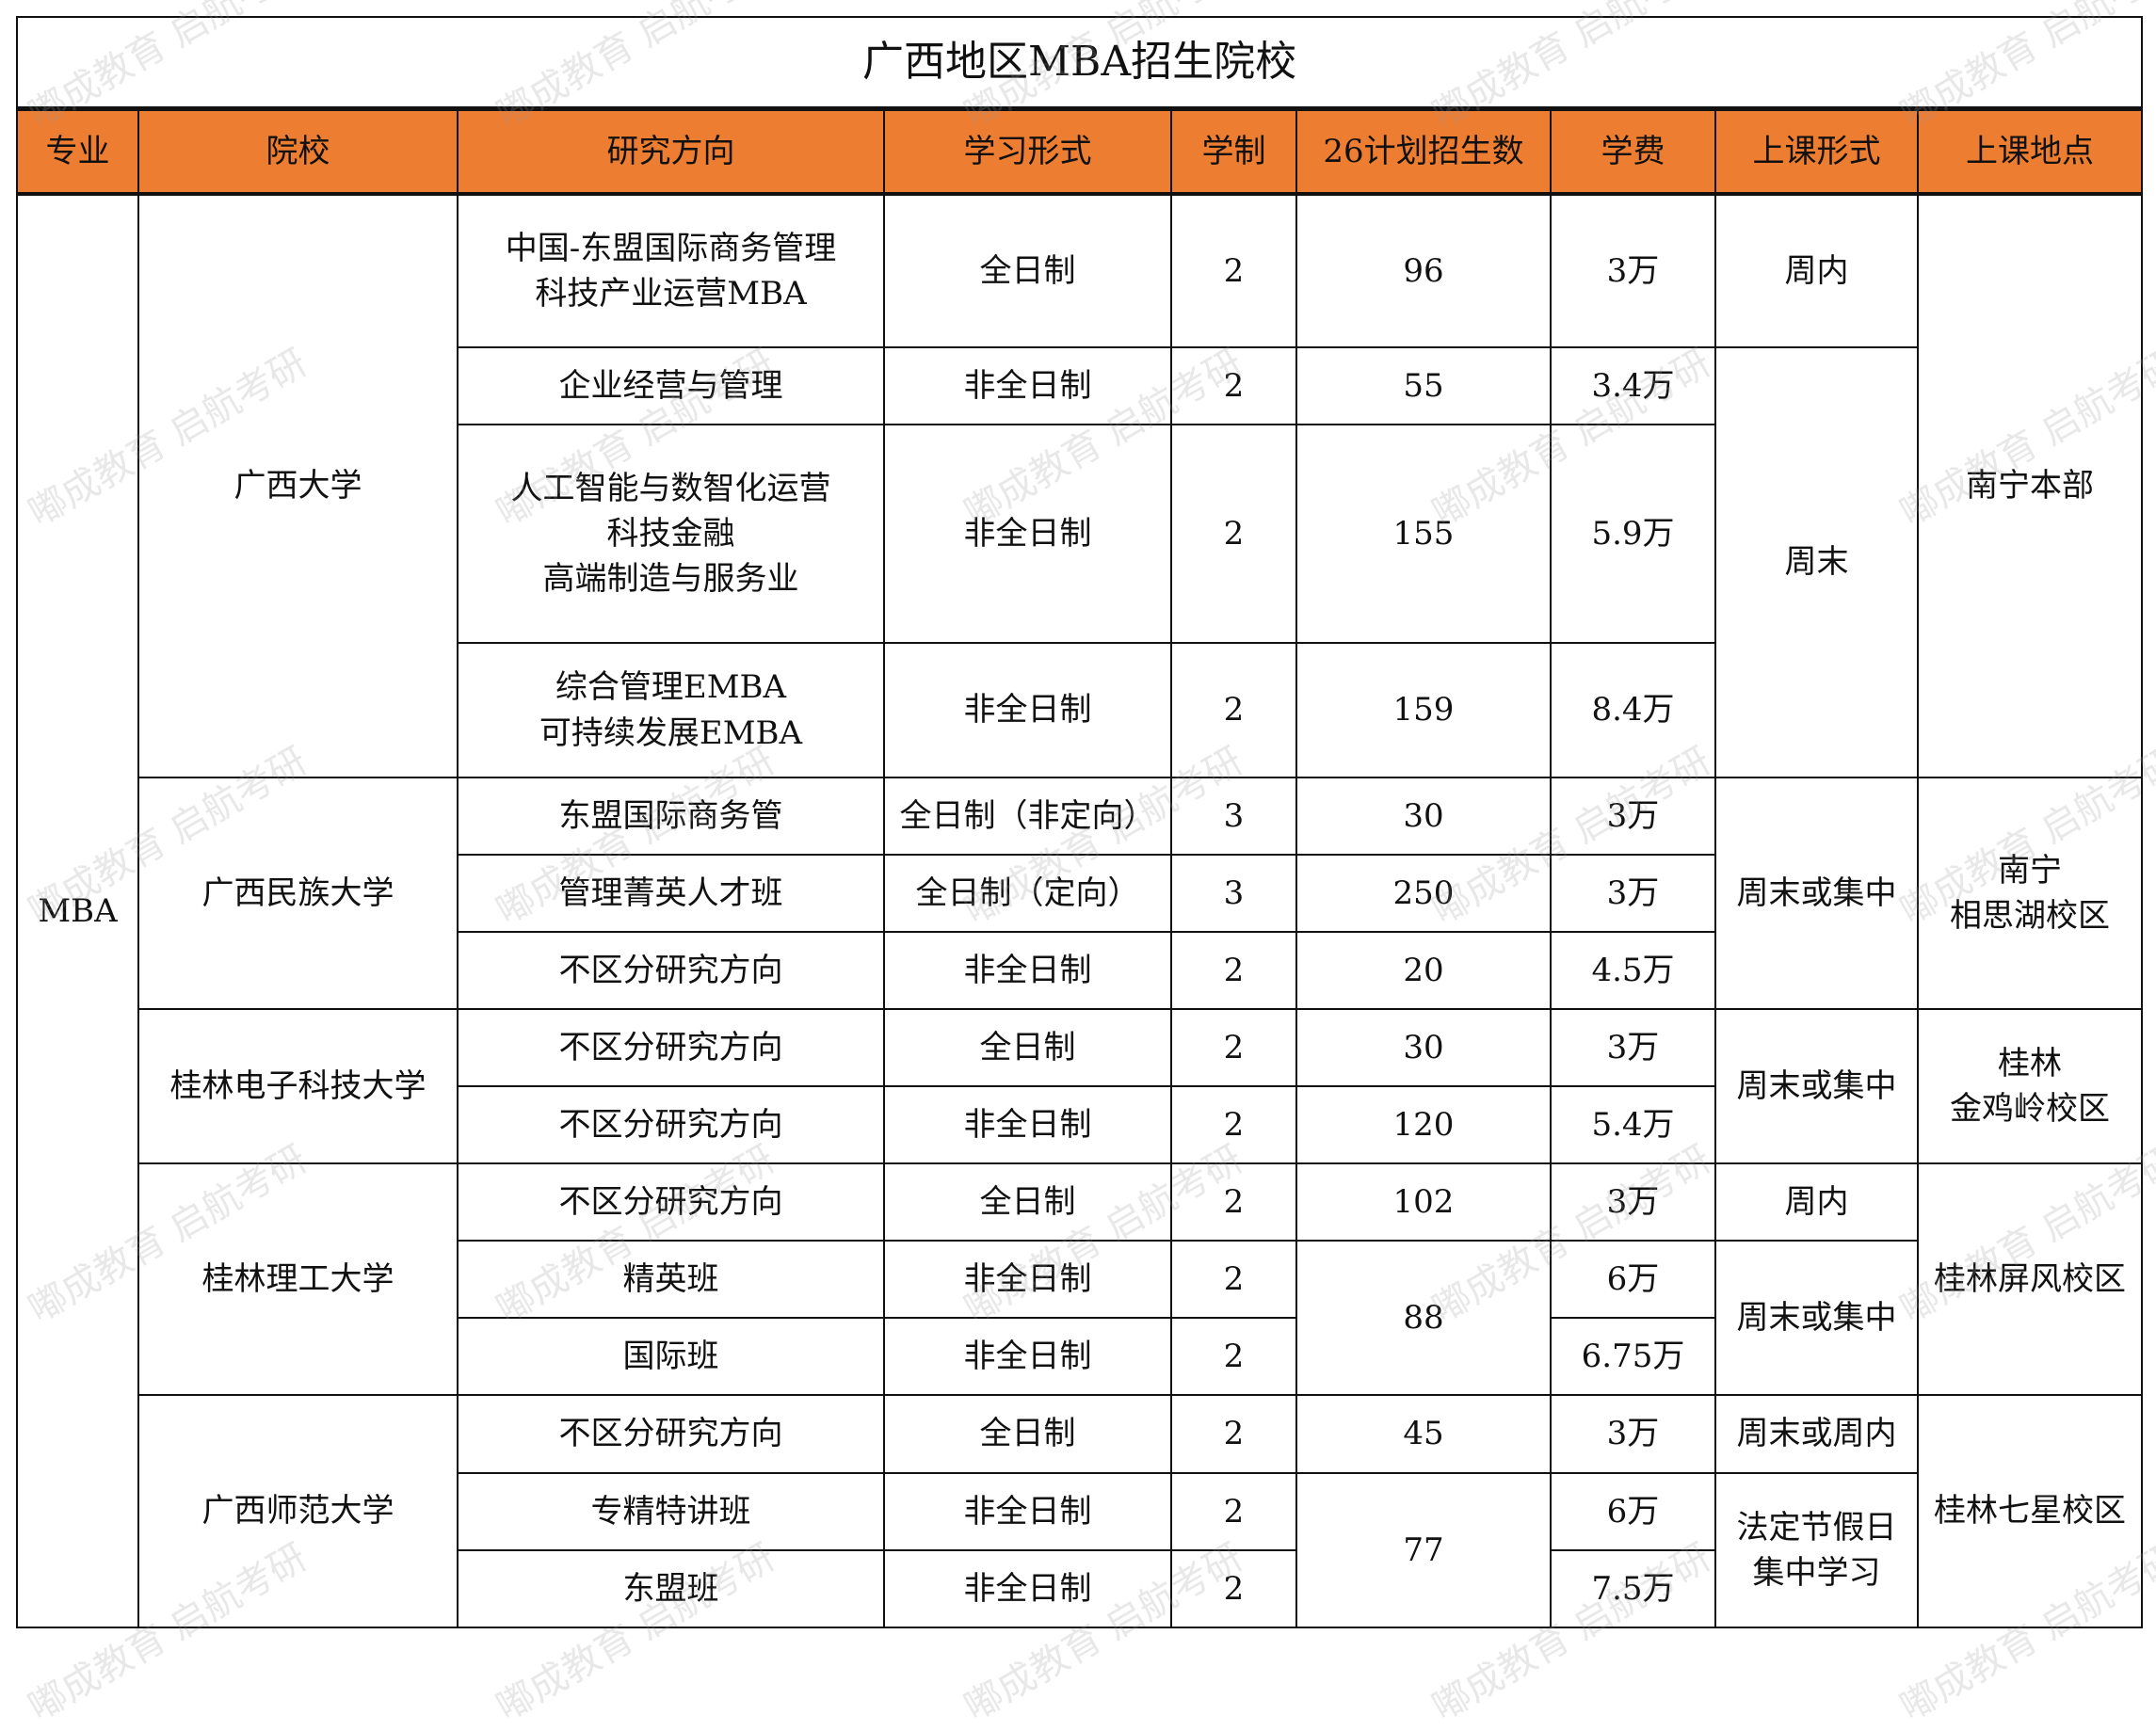  I want to click on header-location: 上课地点, so click(2030, 151).